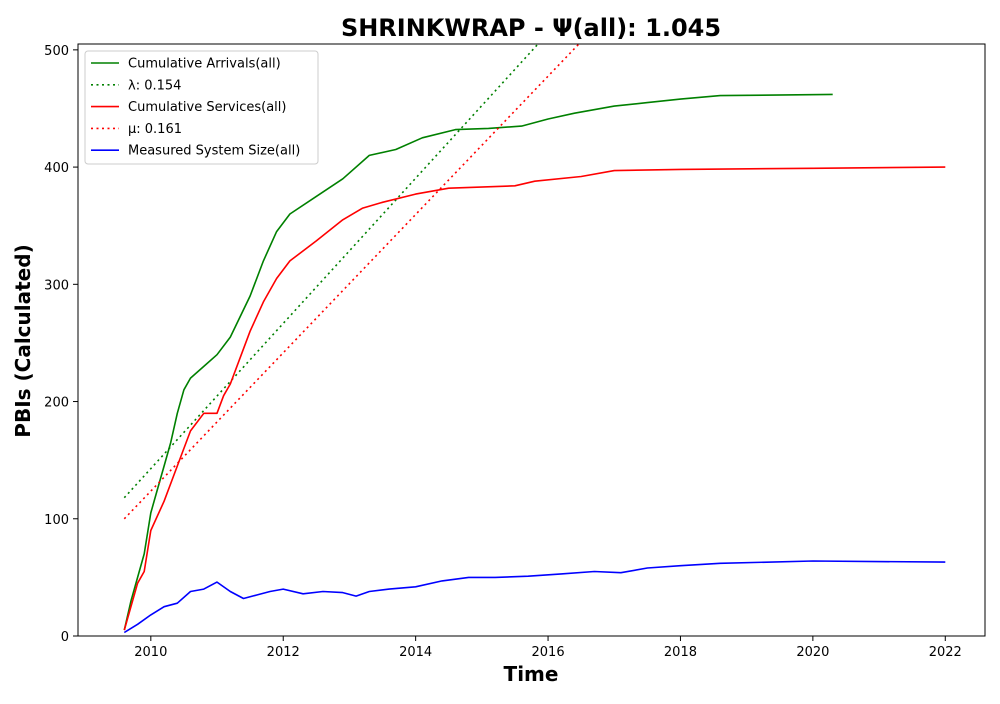 This screenshot has width=1000, height=704. What do you see at coordinates (56, 51) in the screenshot?
I see `y-tick-label-5: 500` at bounding box center [56, 51].